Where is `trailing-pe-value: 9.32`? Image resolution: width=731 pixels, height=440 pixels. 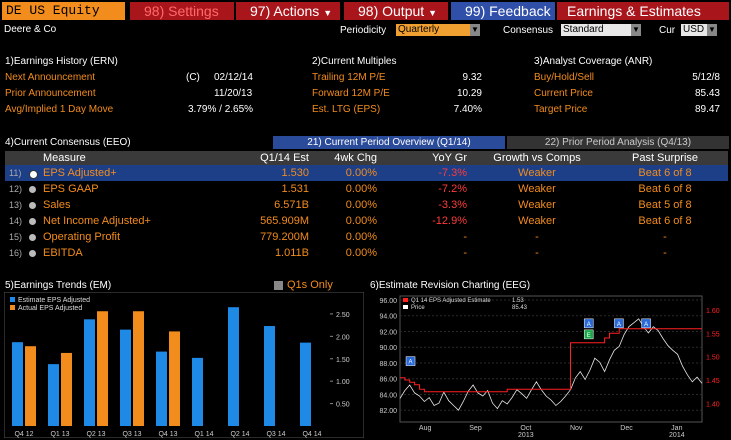
trailing-pe-value: 9.32 is located at coordinates (472, 77).